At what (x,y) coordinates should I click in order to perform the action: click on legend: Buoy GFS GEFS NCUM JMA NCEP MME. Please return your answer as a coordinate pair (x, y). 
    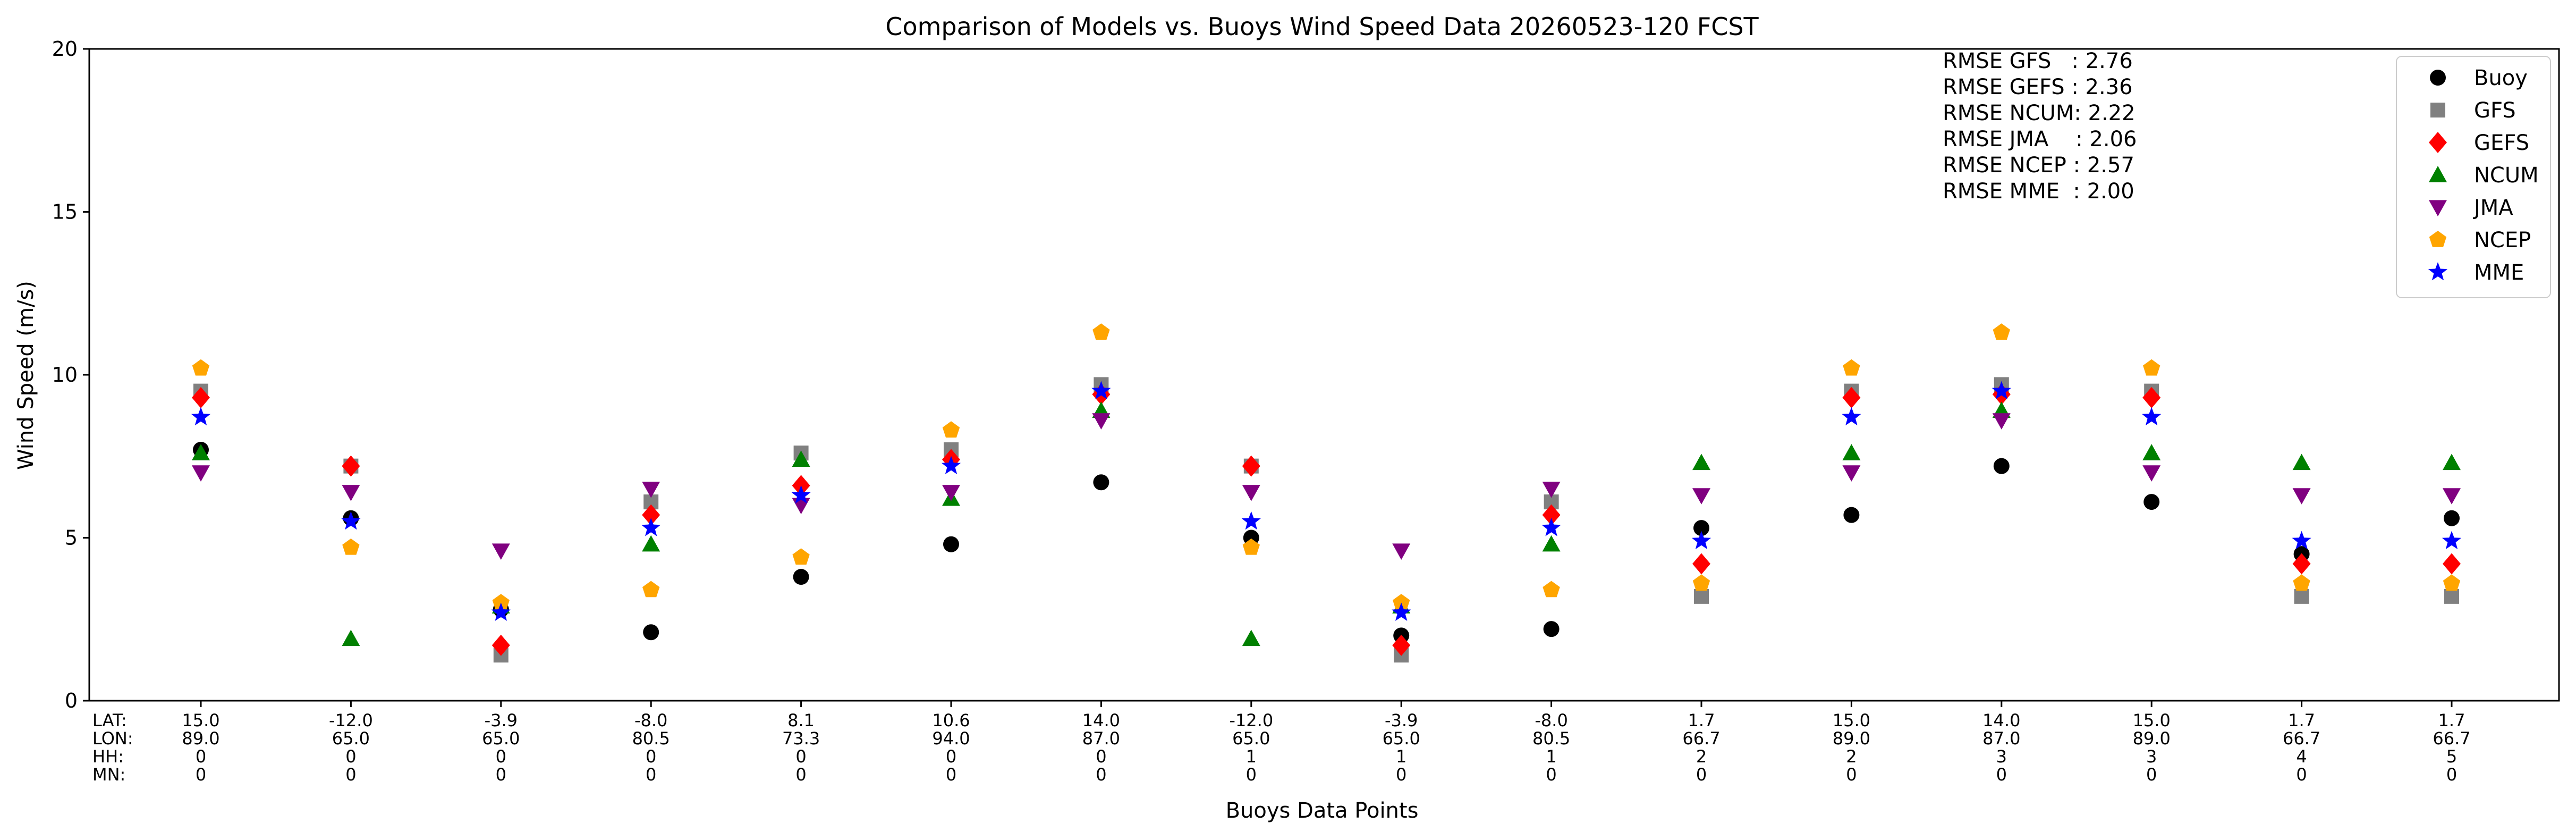
    Looking at the image, I should click on (2474, 177).